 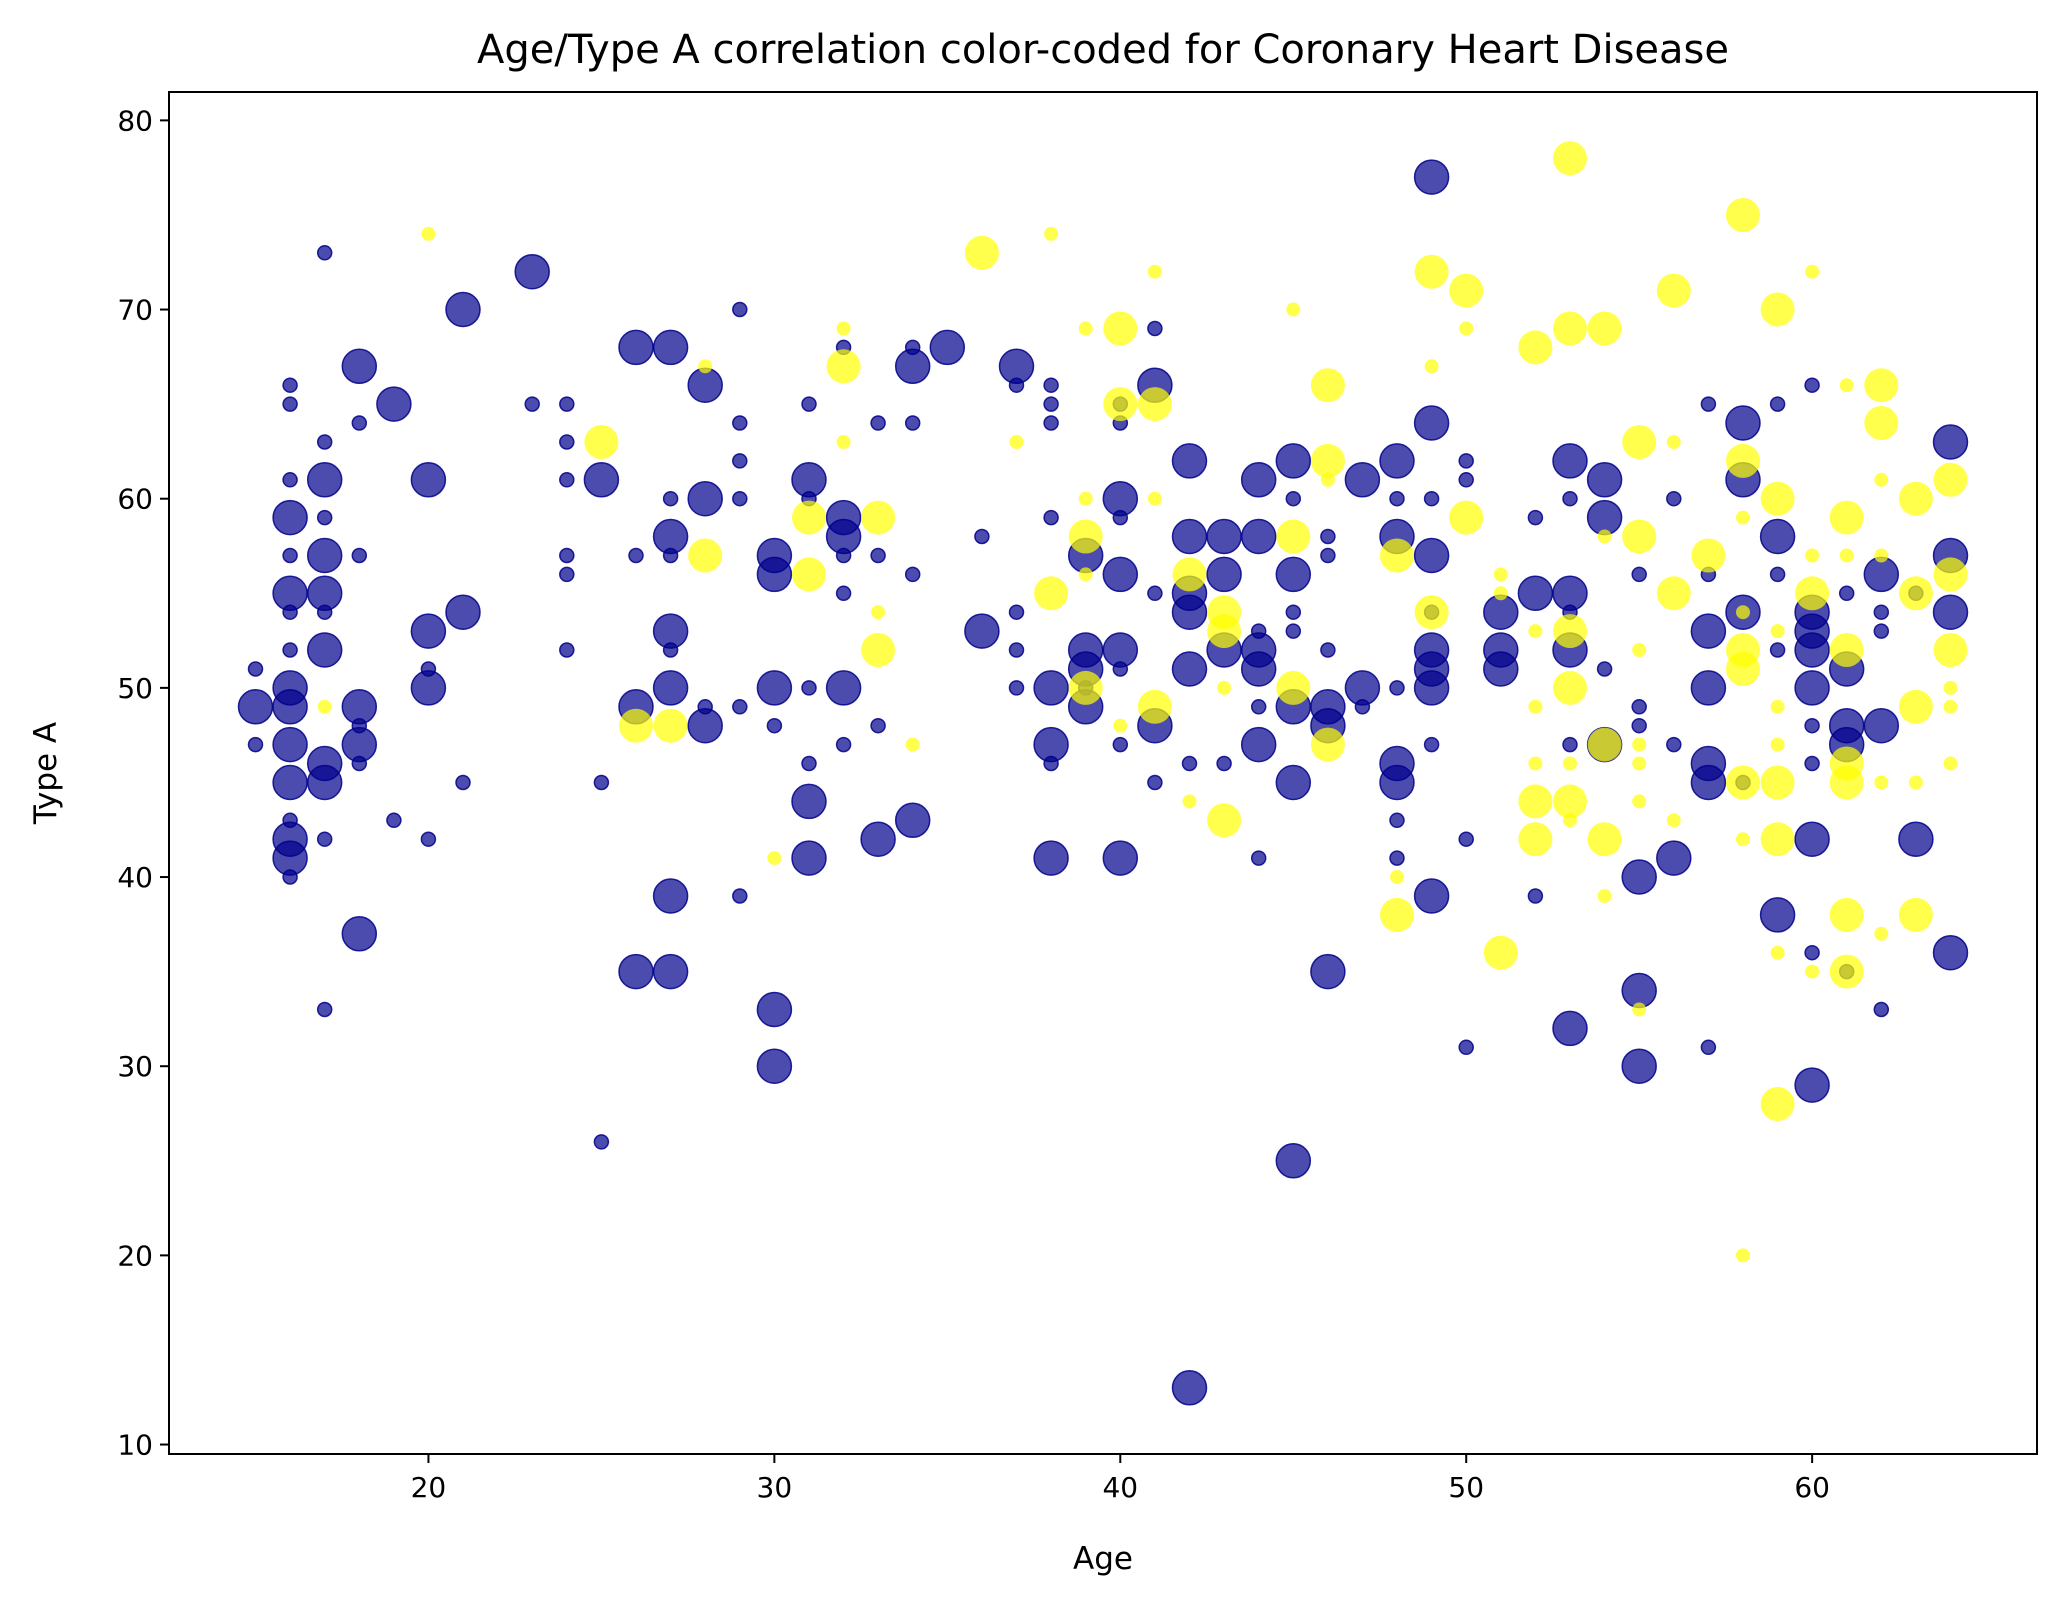 I want to click on x-tick-label: 50, so click(x=1466, y=1487).